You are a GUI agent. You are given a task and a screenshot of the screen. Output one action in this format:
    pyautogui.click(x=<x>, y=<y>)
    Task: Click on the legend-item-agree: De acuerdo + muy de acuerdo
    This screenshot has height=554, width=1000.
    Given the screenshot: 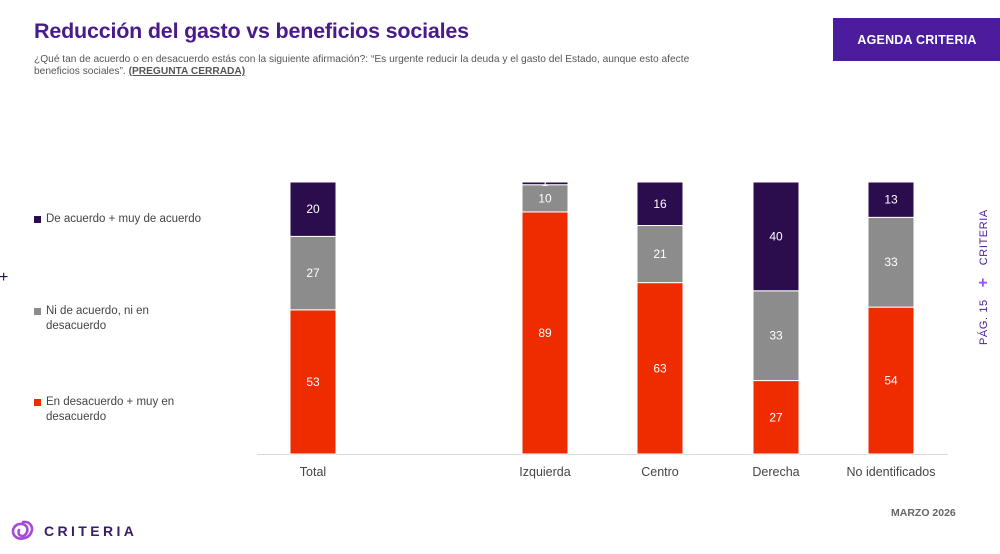 What is the action you would take?
    pyautogui.click(x=117, y=219)
    